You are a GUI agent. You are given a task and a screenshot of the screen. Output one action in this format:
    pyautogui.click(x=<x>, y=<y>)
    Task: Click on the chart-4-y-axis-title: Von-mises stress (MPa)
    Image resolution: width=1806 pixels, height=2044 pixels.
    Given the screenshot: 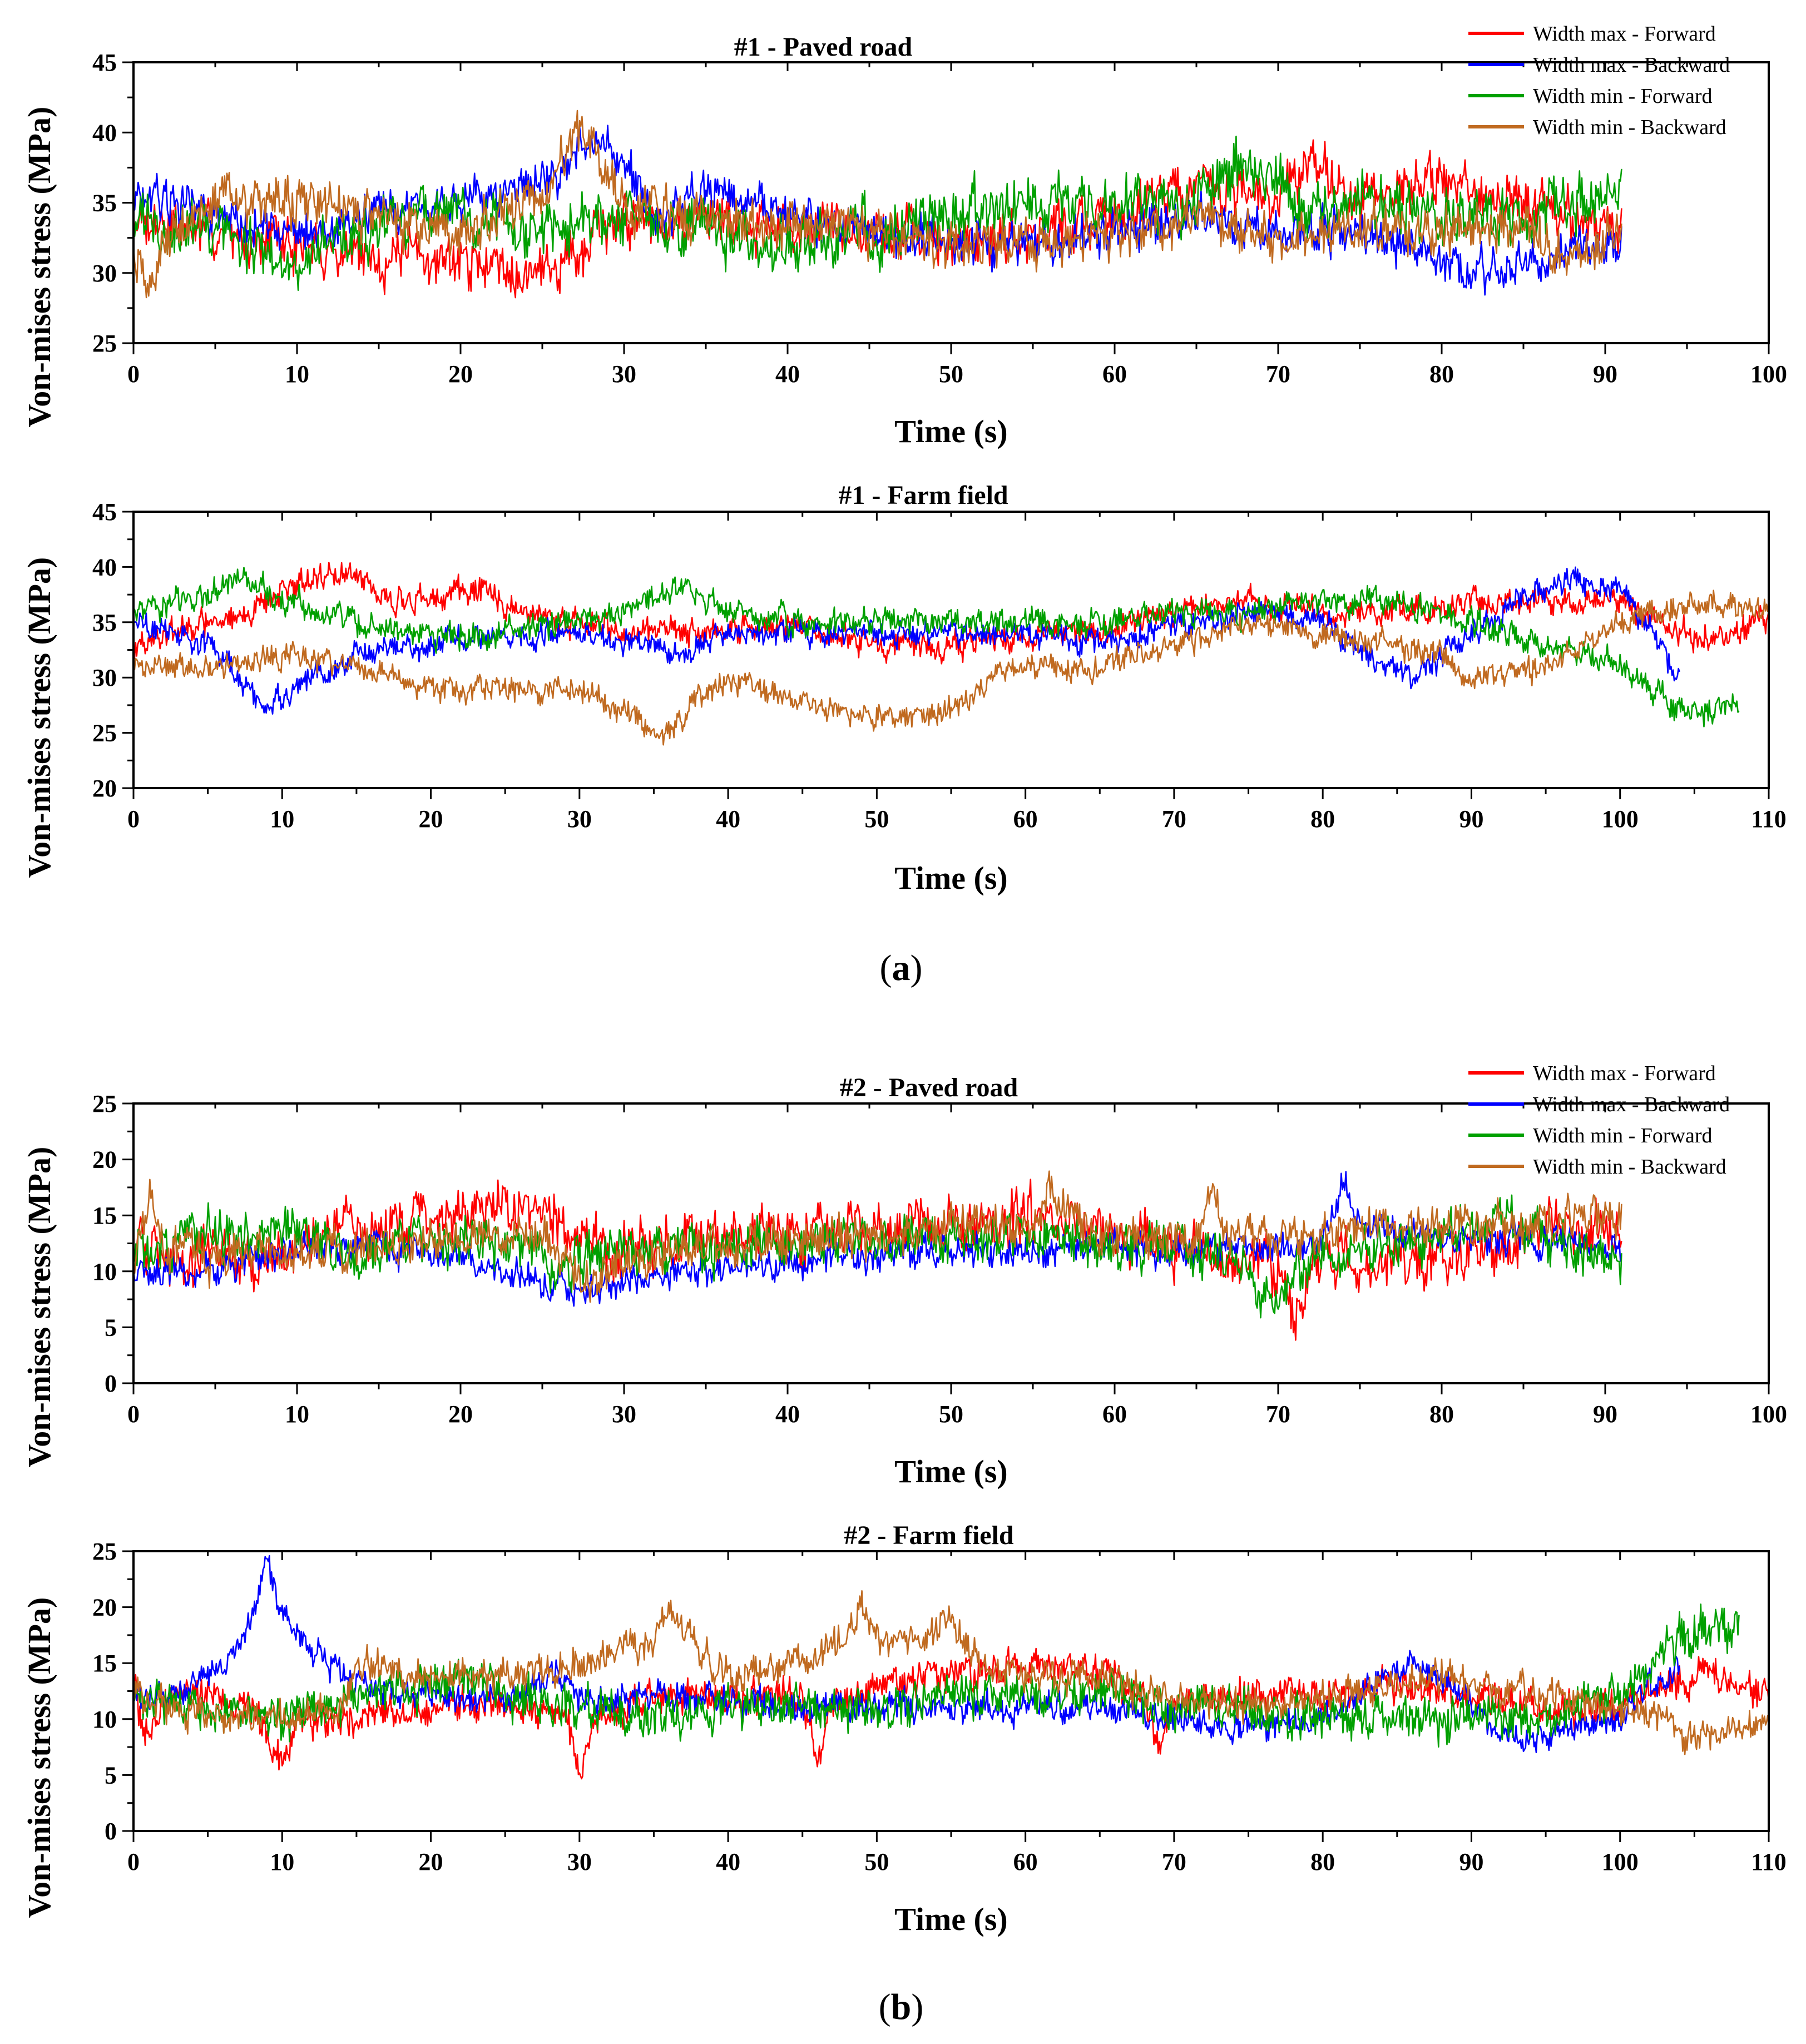 What is the action you would take?
    pyautogui.click(x=39, y=1757)
    